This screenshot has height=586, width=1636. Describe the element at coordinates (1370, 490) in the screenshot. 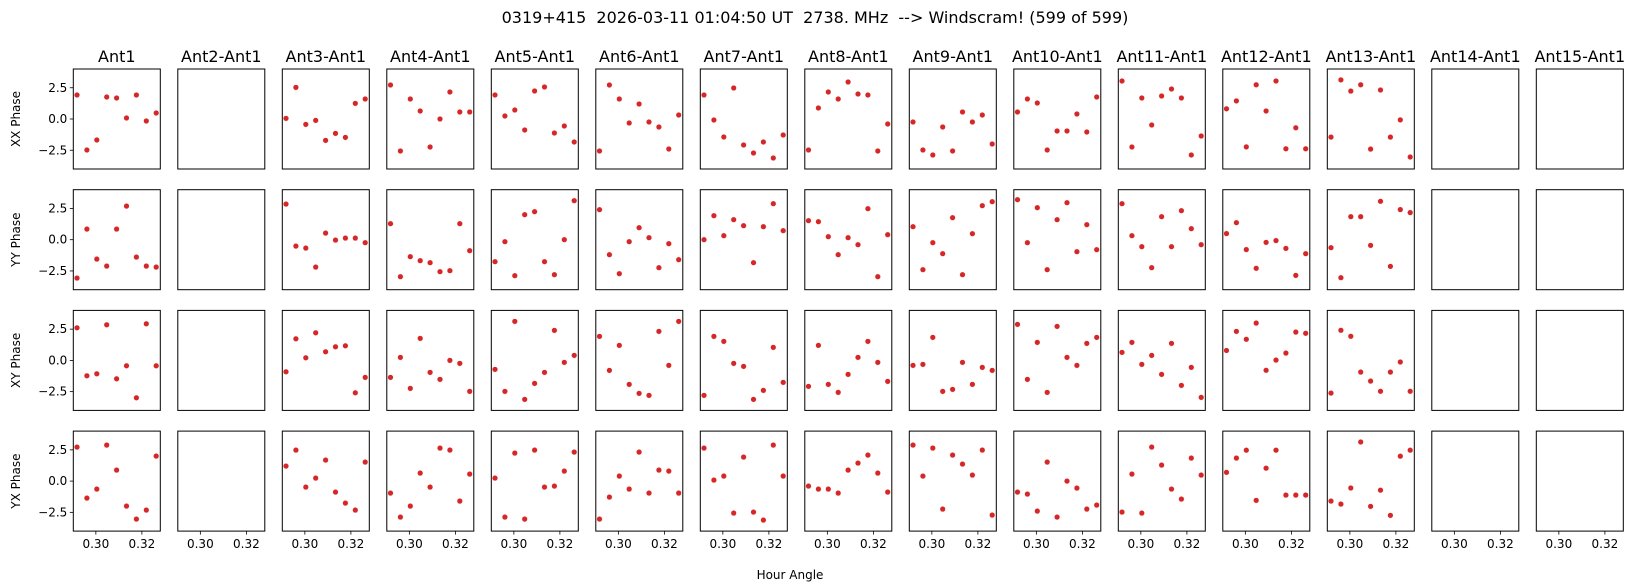

I see `subplot-yx-12: 0.30 0.32` at that location.